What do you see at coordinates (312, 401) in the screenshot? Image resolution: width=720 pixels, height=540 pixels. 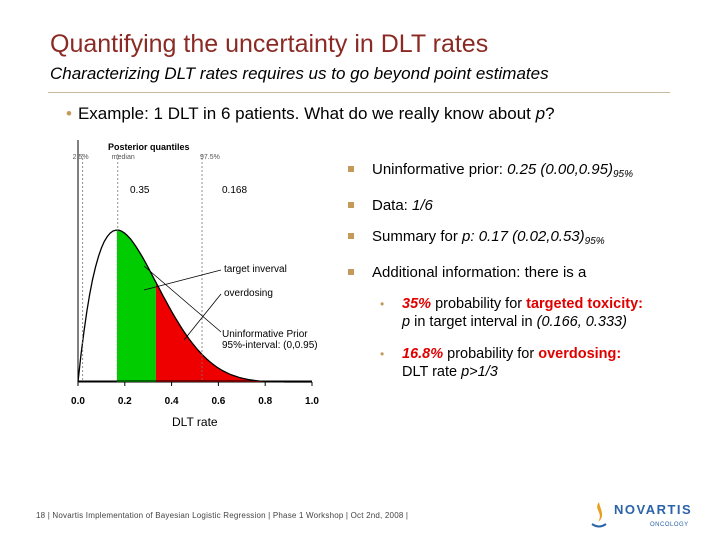 I see `x-tick-label: 1.0` at bounding box center [312, 401].